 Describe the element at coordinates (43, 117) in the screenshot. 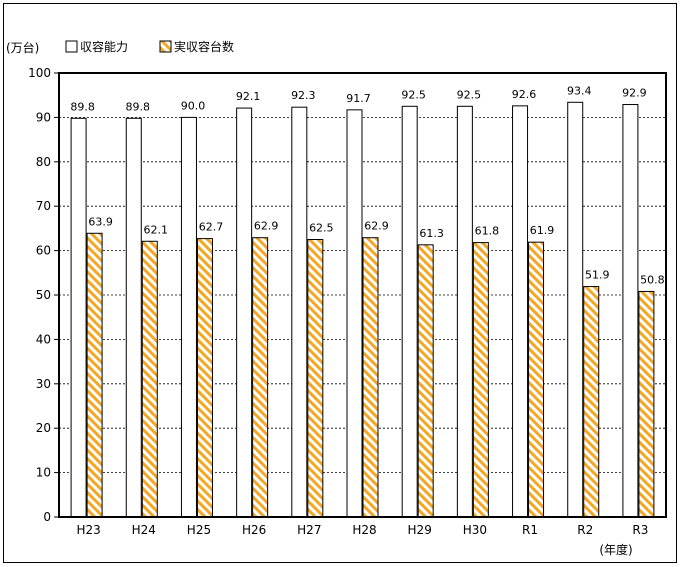

I see `y-tick-label: 90` at that location.